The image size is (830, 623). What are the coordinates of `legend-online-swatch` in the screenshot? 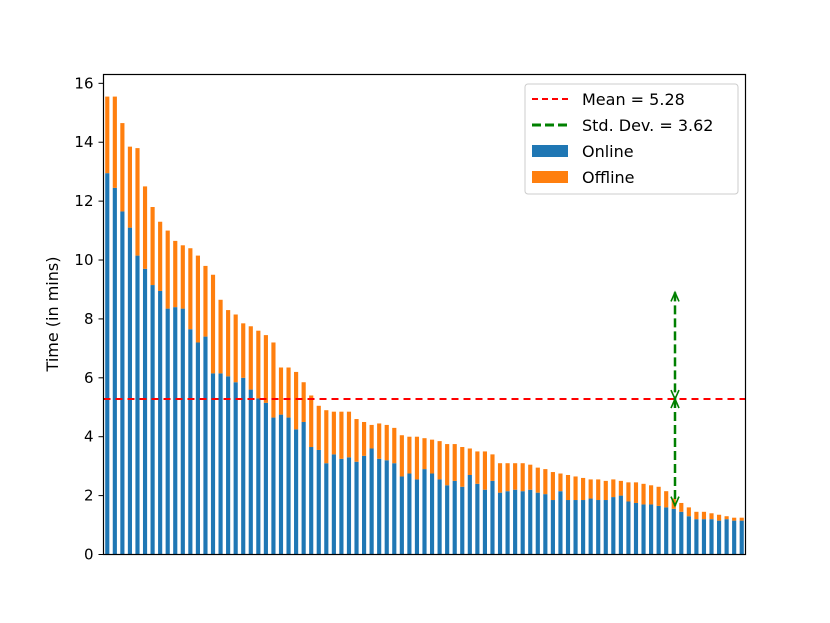 It's located at (550, 151).